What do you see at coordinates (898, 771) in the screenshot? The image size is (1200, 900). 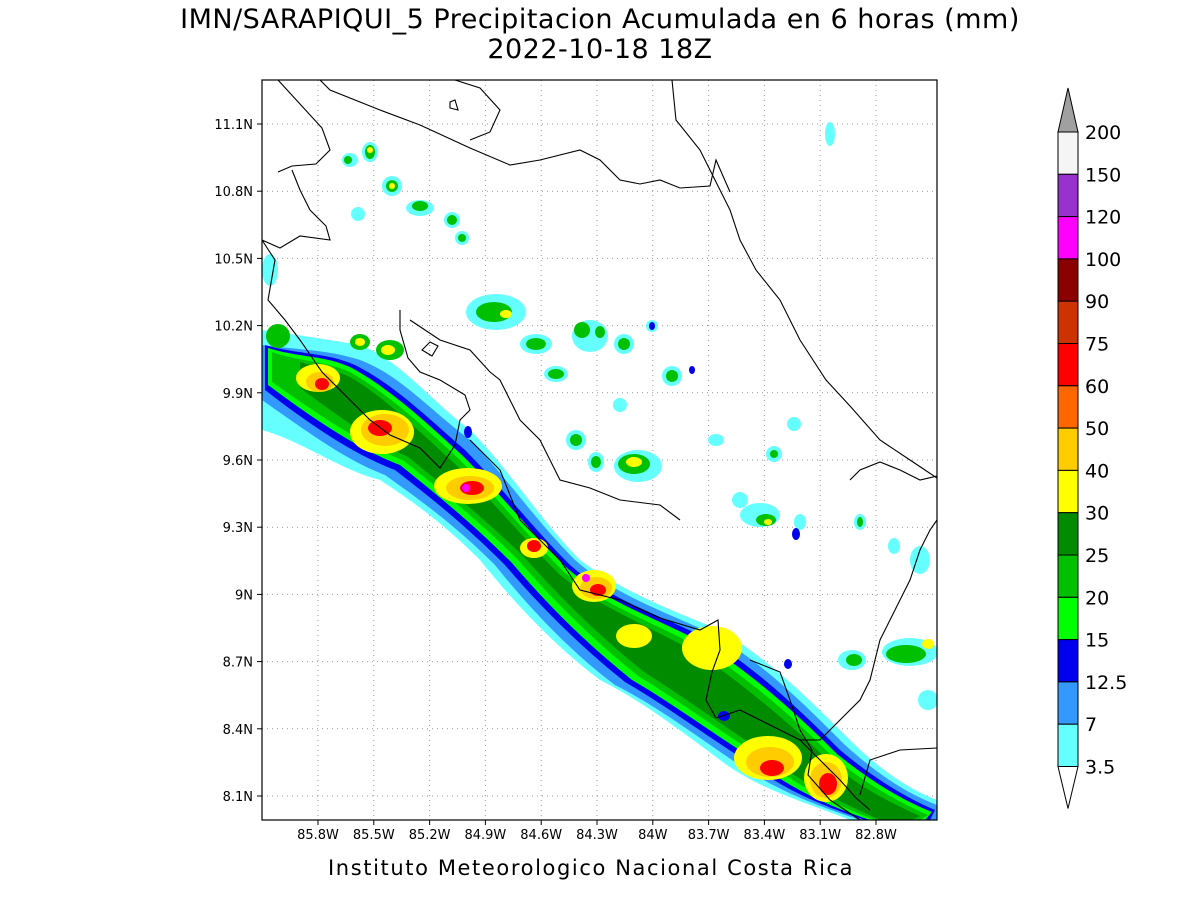 I see `panama-pacific-coast` at bounding box center [898, 771].